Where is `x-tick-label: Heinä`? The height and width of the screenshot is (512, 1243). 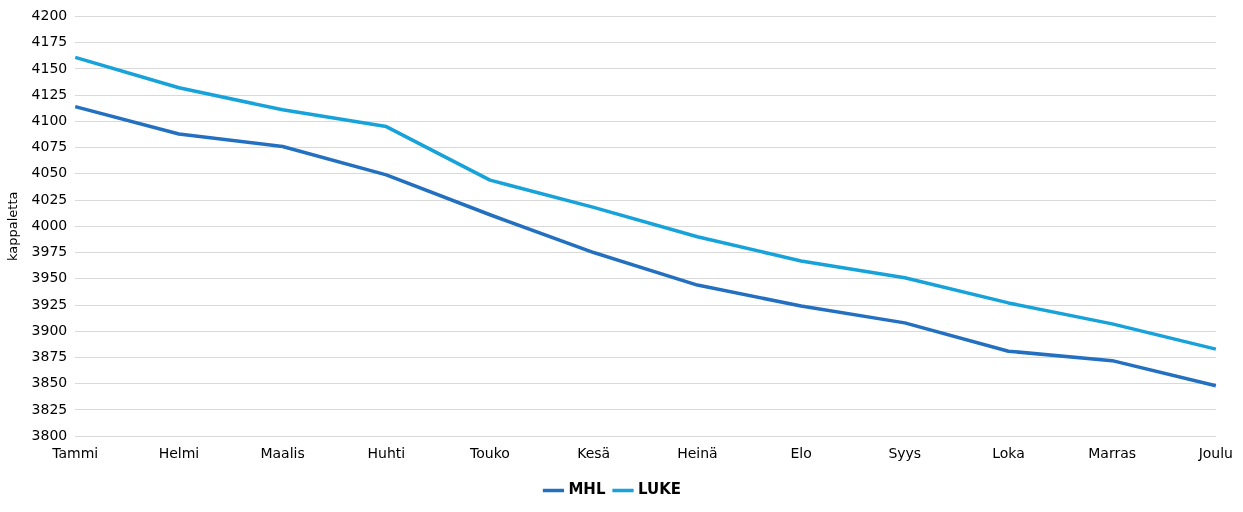 x-tick-label: Heinä is located at coordinates (697, 453).